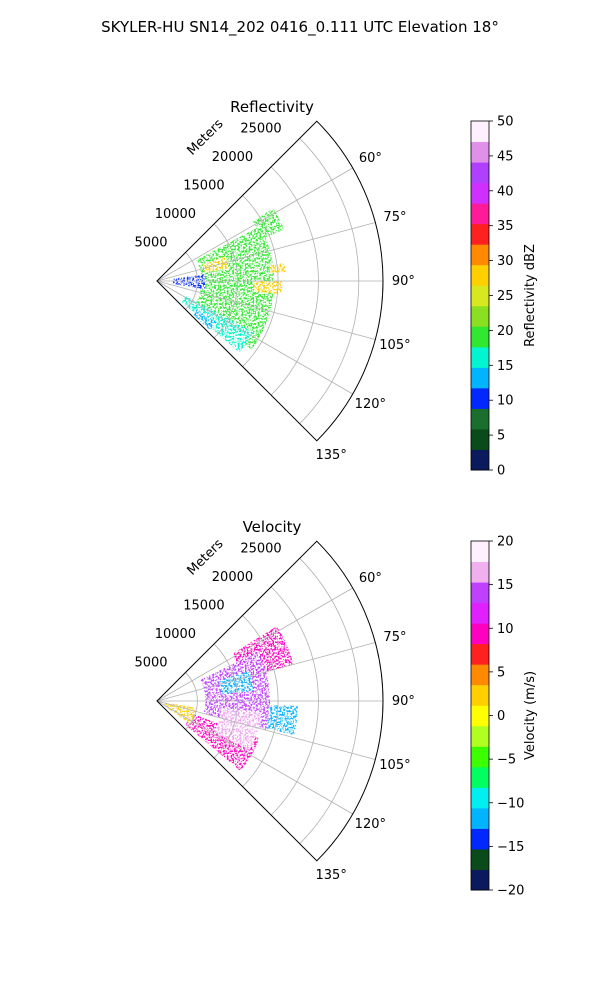 This screenshot has width=600, height=1000. What do you see at coordinates (272, 107) in the screenshot?
I see `reflectivity-title: Reflectivity` at bounding box center [272, 107].